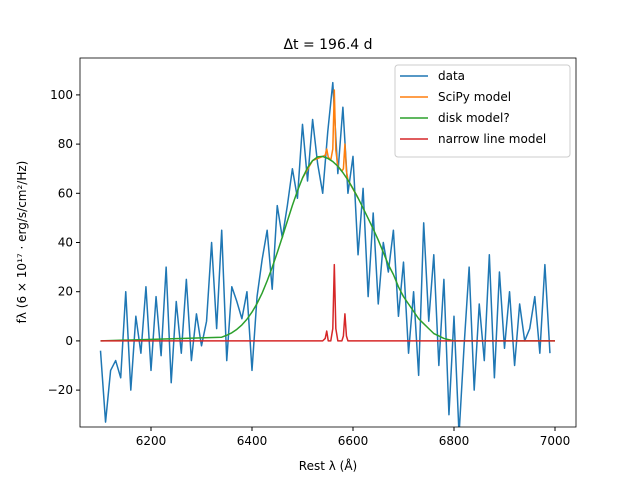  I want to click on legend-label: narrow line model, so click(492, 139).